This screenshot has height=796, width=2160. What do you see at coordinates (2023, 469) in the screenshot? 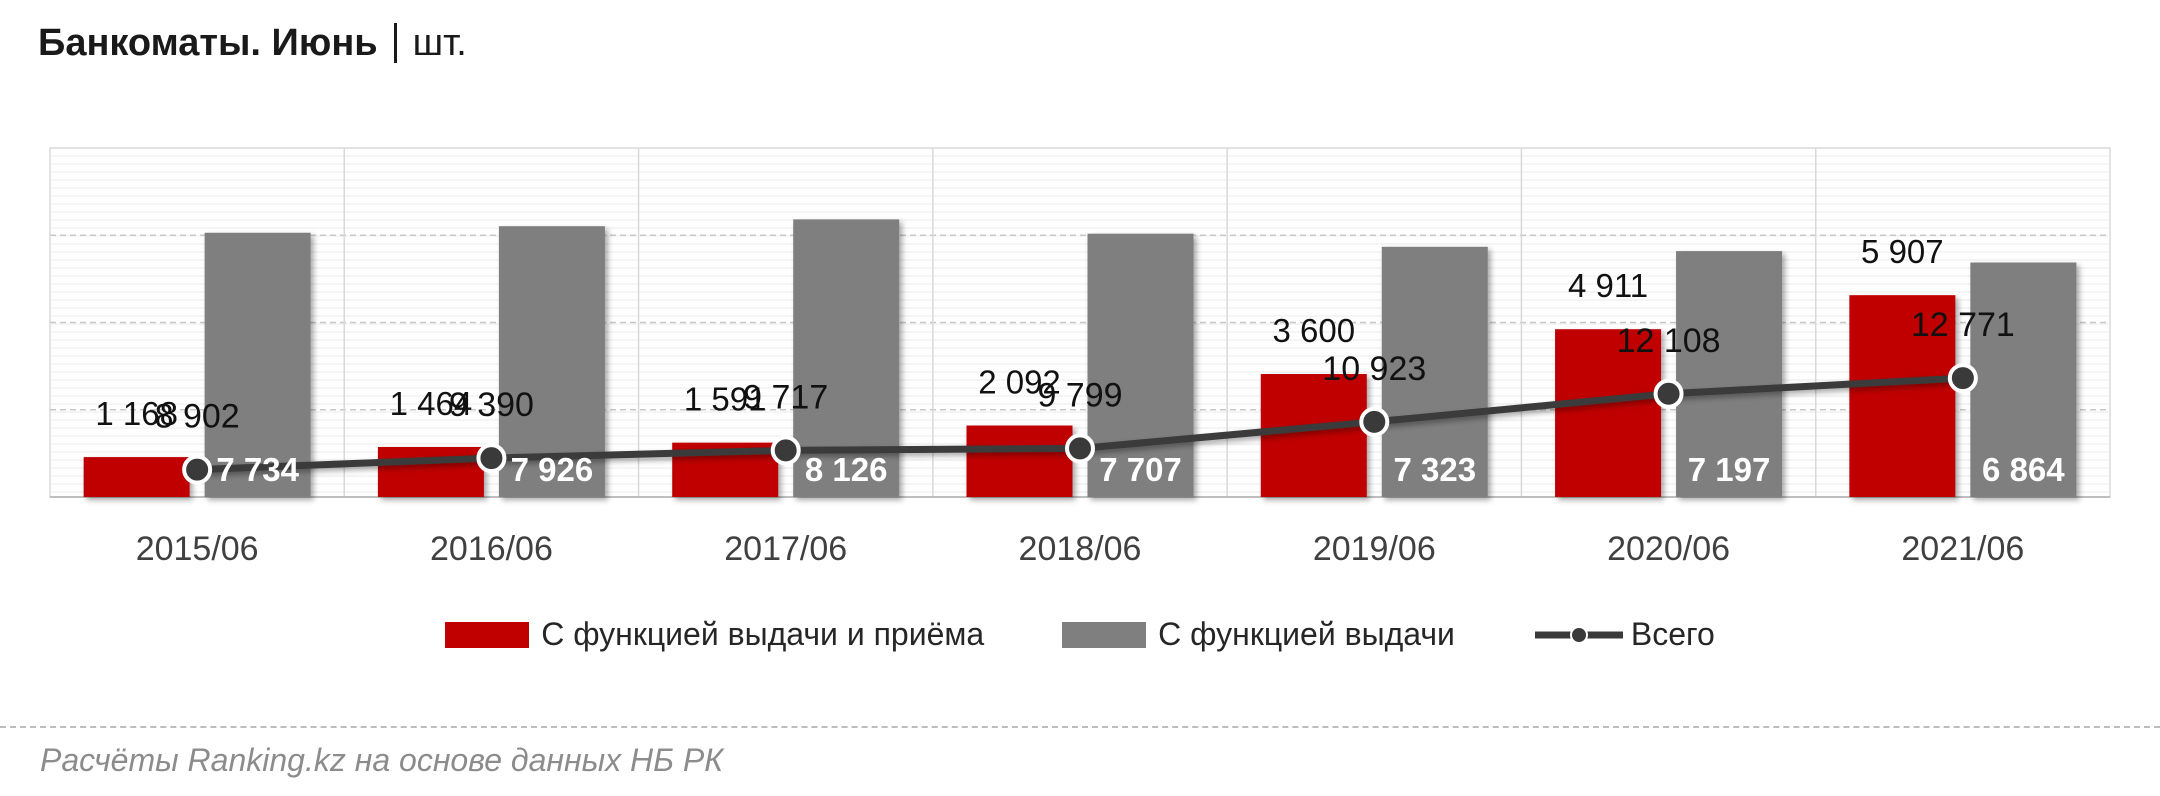
I see `data-label-gray: 6 864` at bounding box center [2023, 469].